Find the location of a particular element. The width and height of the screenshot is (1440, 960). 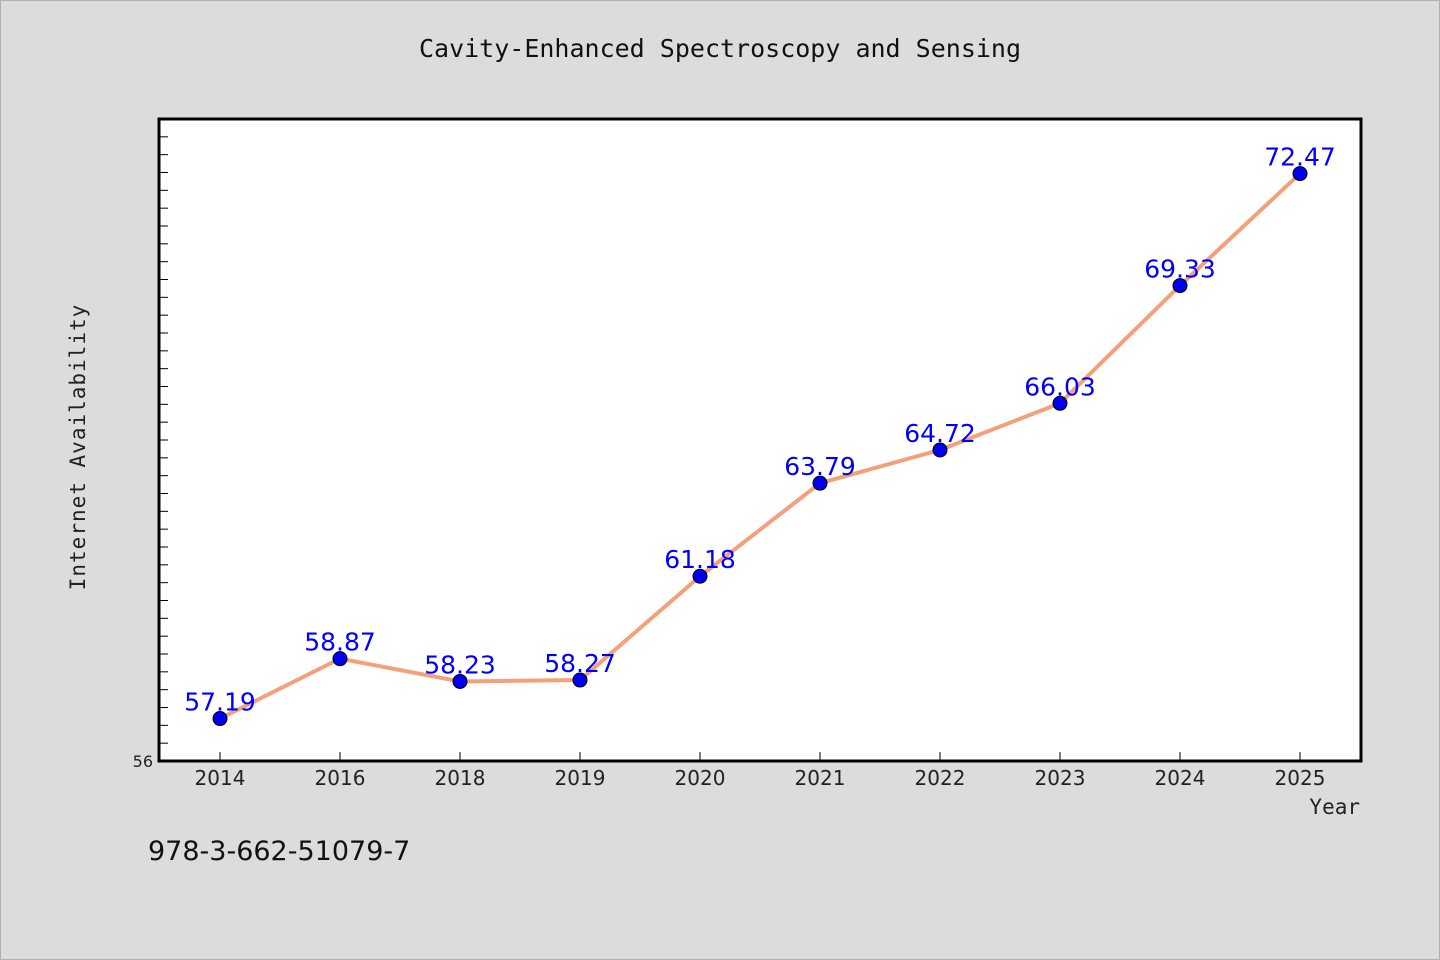

x-axis-label: Year is located at coordinates (1334, 807).